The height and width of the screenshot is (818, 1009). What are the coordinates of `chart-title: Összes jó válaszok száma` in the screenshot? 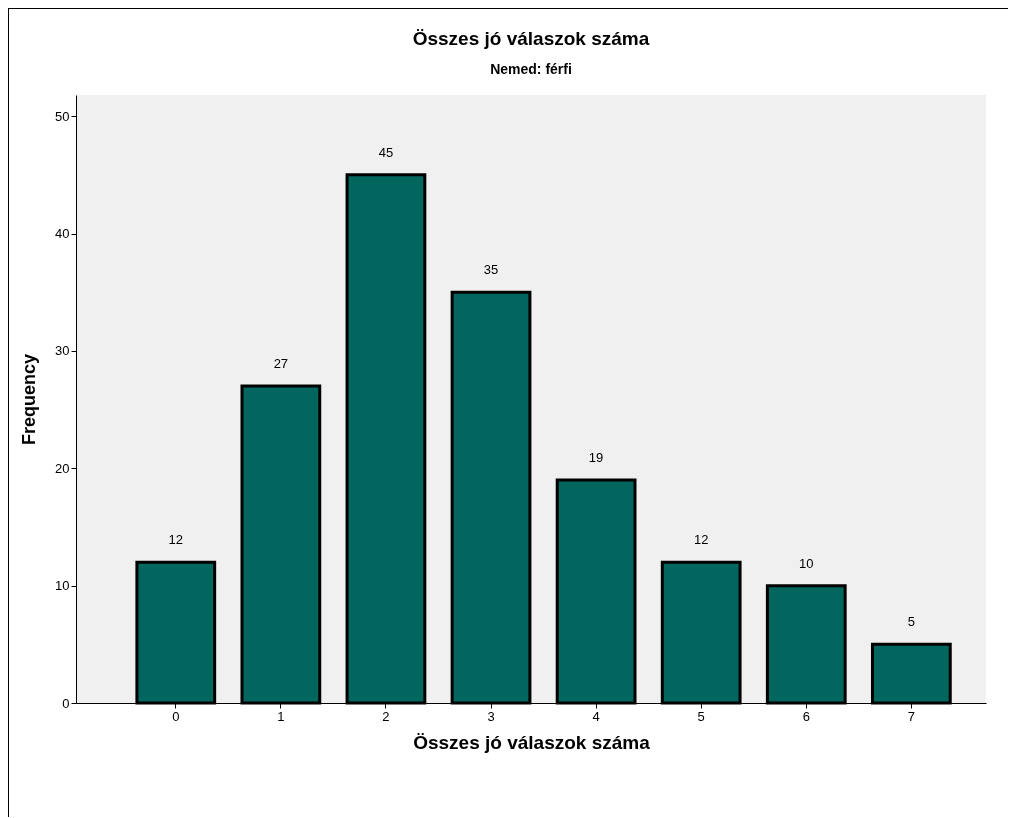 It's located at (531, 38).